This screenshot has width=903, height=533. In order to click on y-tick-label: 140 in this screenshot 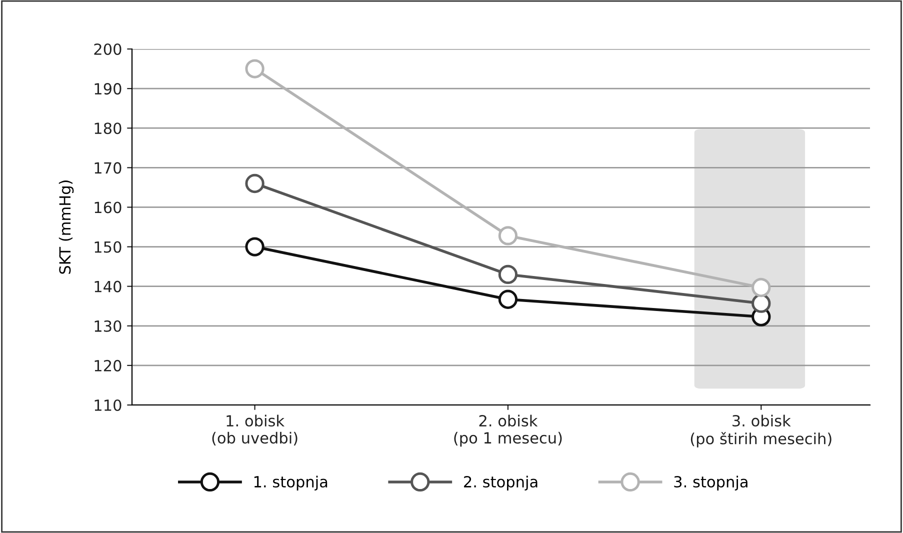, I will do `click(108, 286)`.